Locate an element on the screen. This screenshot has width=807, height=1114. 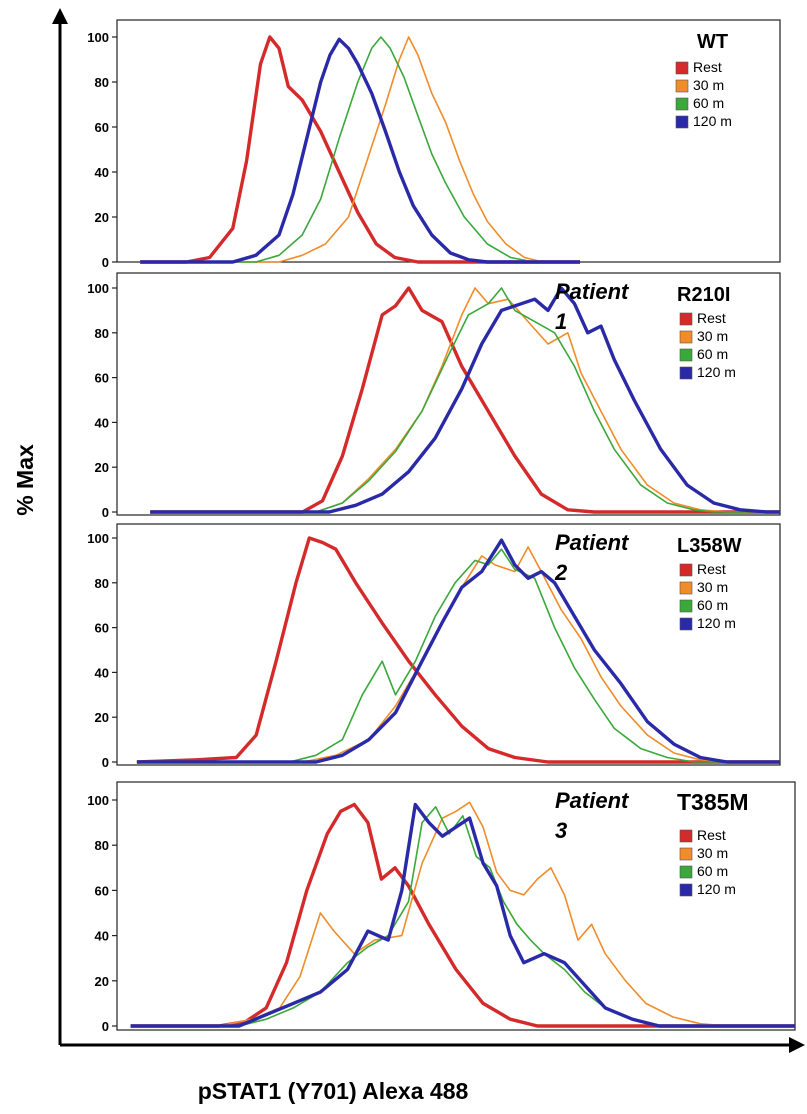
series-line-60m is located at coordinates (360, 149).